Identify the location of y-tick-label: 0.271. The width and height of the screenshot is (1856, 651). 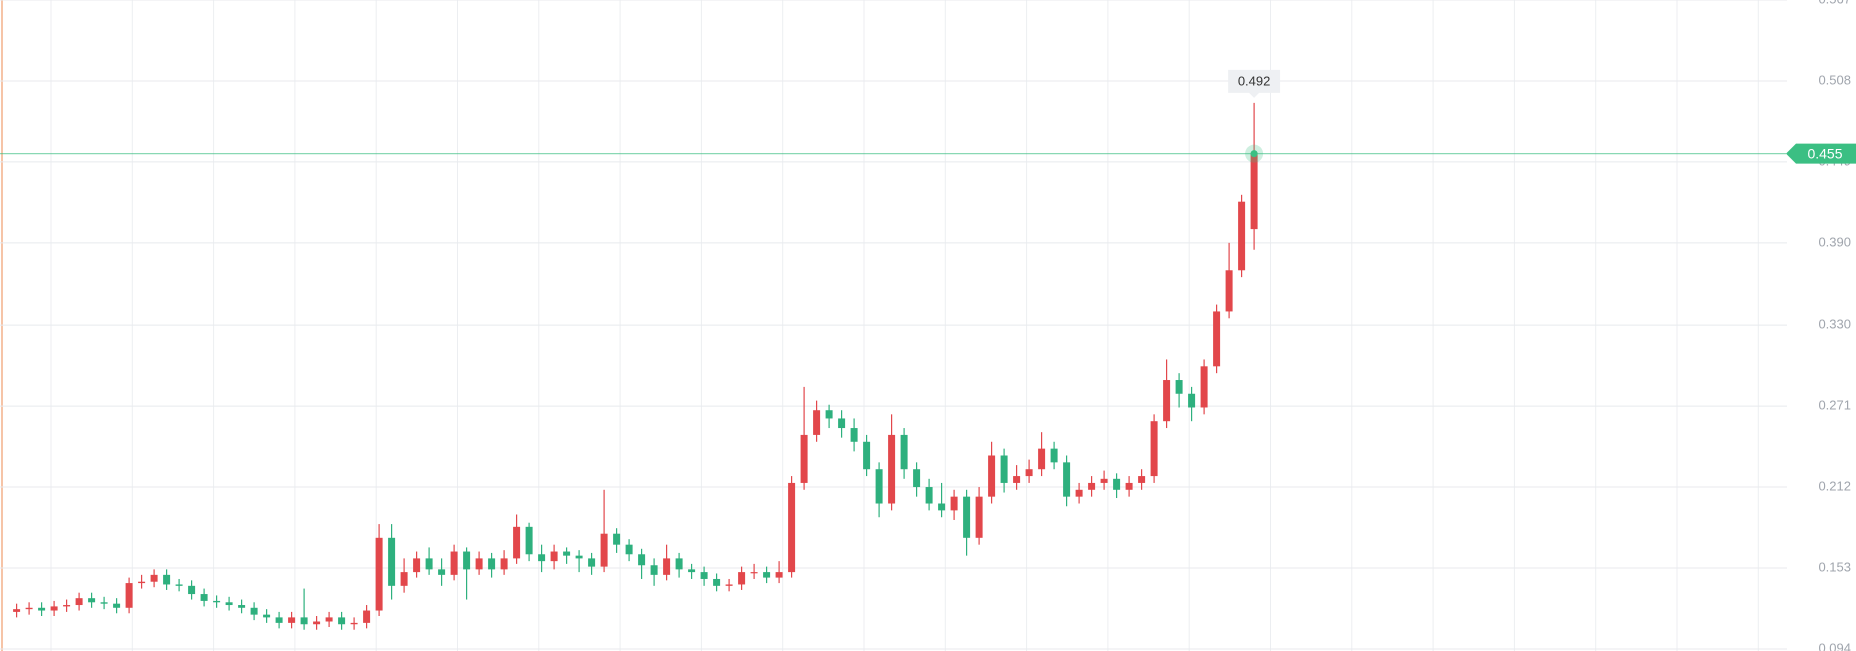
(1834, 405).